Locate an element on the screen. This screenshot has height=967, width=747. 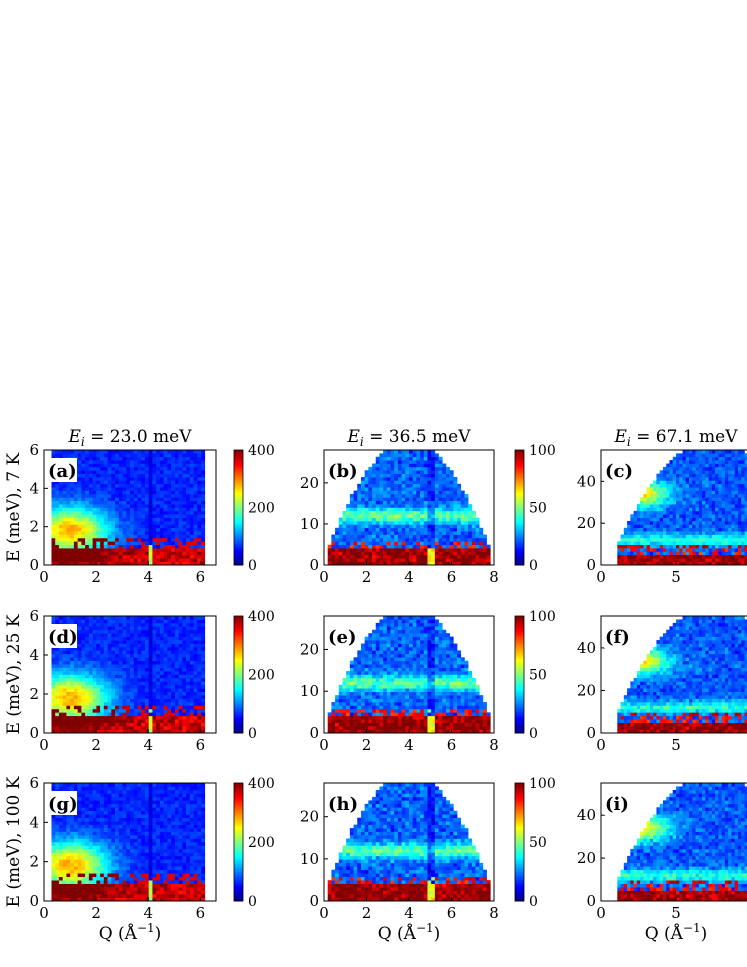
column-title: Ei = 67.1 meV is located at coordinates (675, 438).